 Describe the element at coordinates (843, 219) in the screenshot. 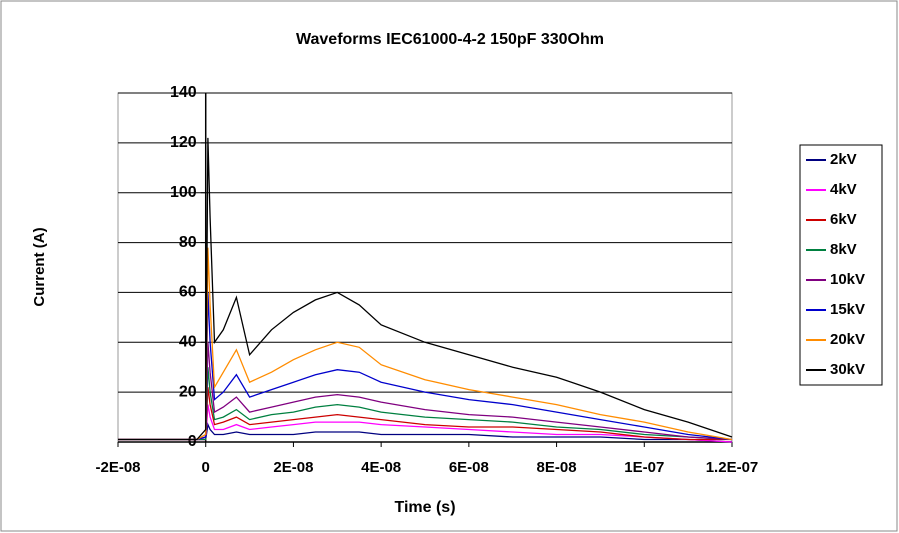

I see `legend-label: 6kV` at that location.